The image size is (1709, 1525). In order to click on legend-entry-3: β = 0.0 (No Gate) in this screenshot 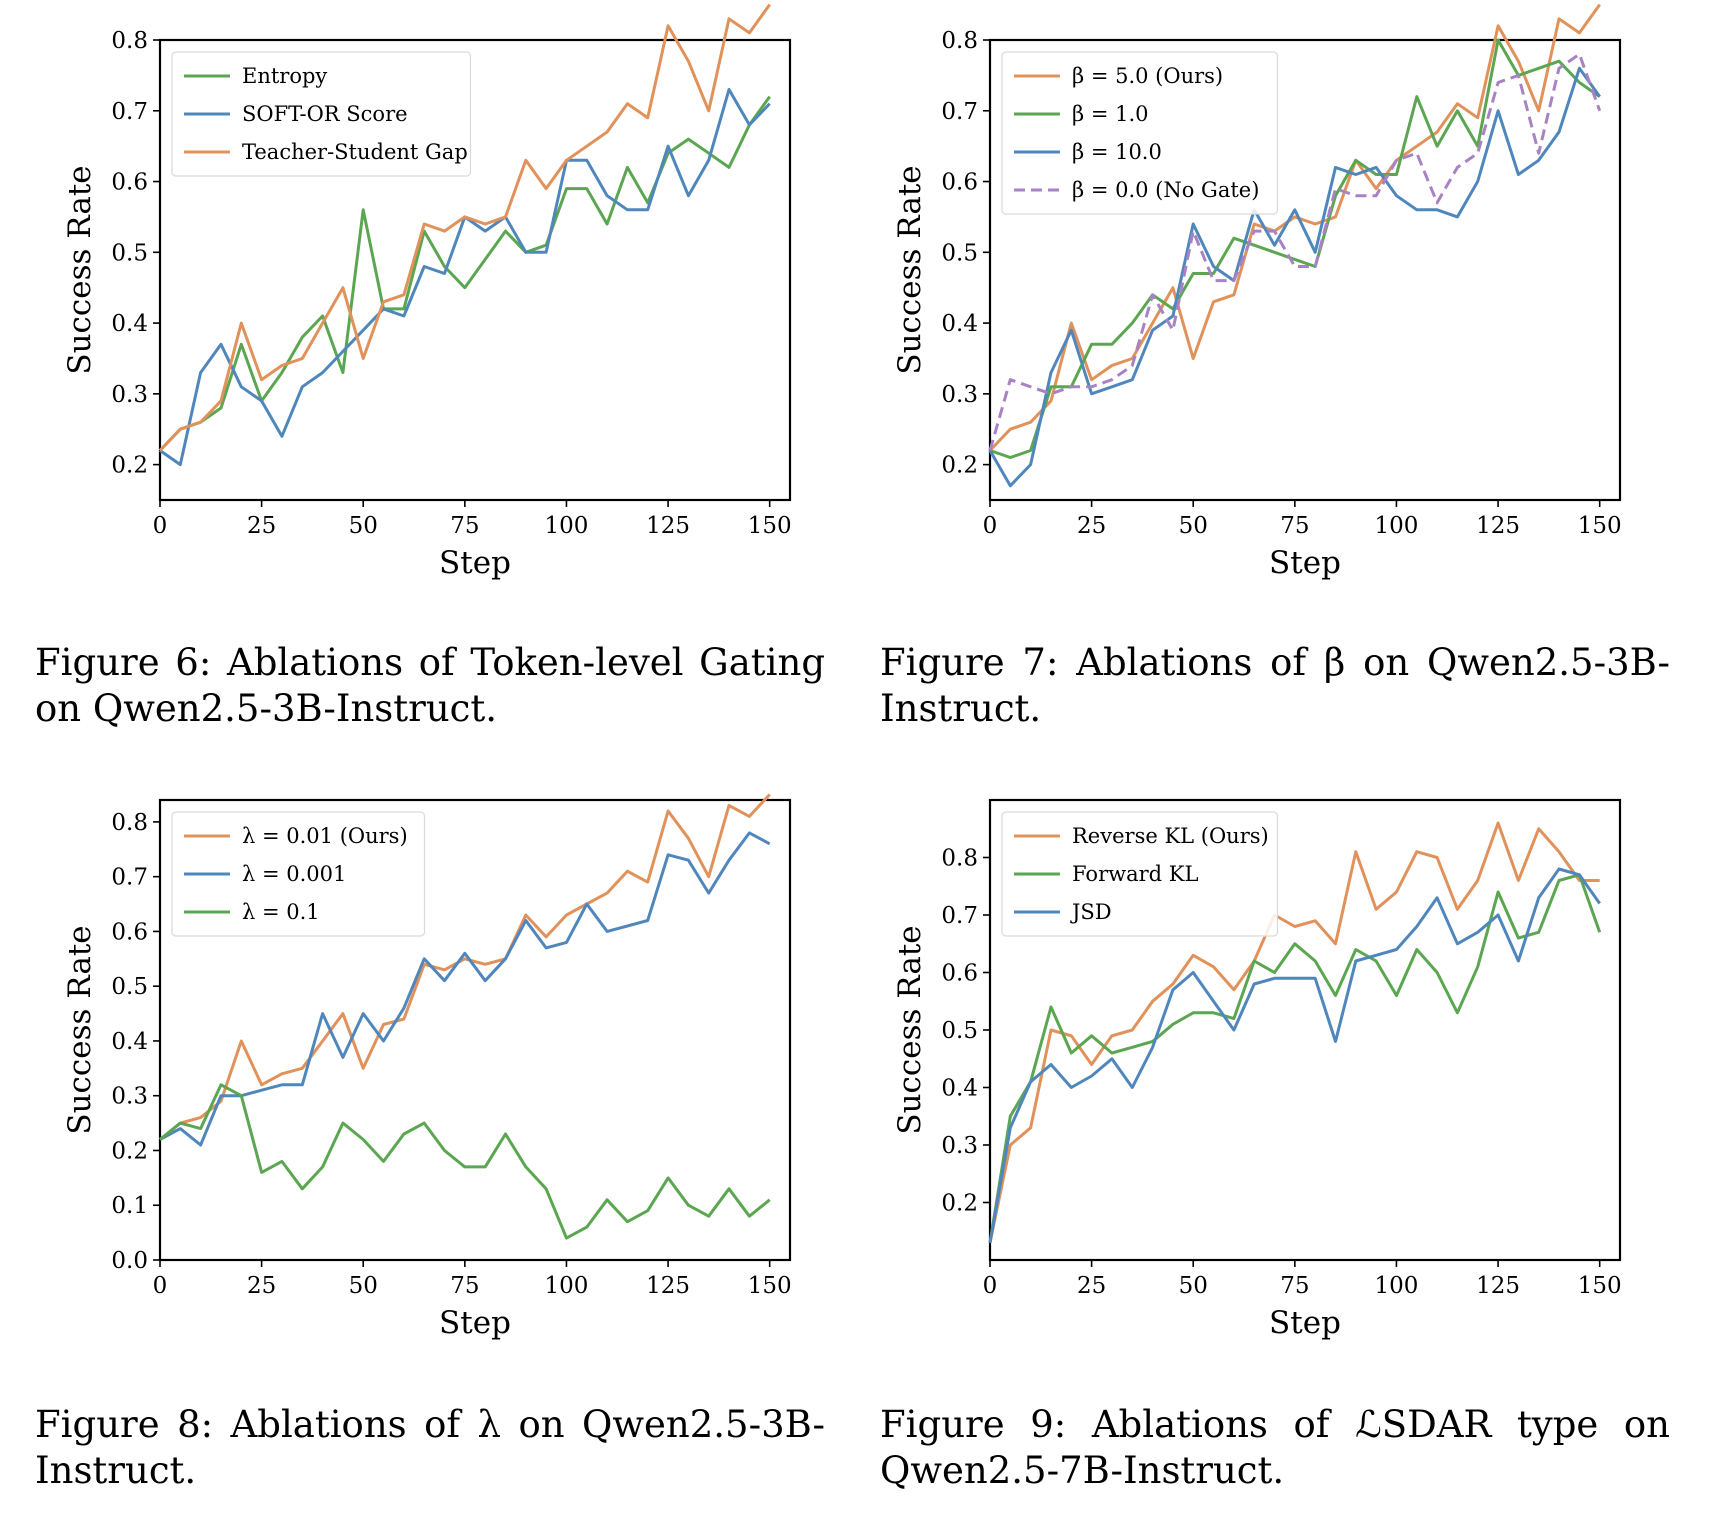, I will do `click(1165, 190)`.